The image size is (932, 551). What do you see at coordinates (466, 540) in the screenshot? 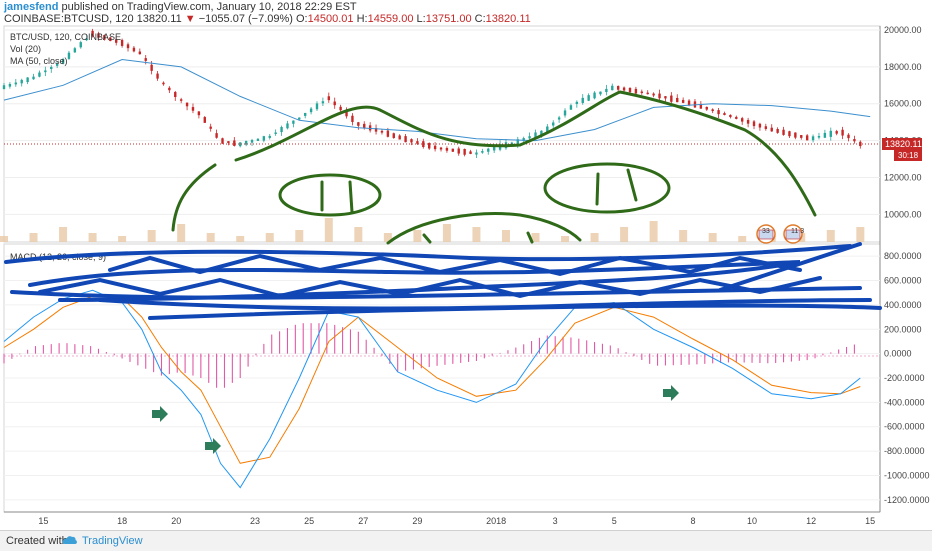
I see `footer-bar: Created with TradingView` at bounding box center [466, 540].